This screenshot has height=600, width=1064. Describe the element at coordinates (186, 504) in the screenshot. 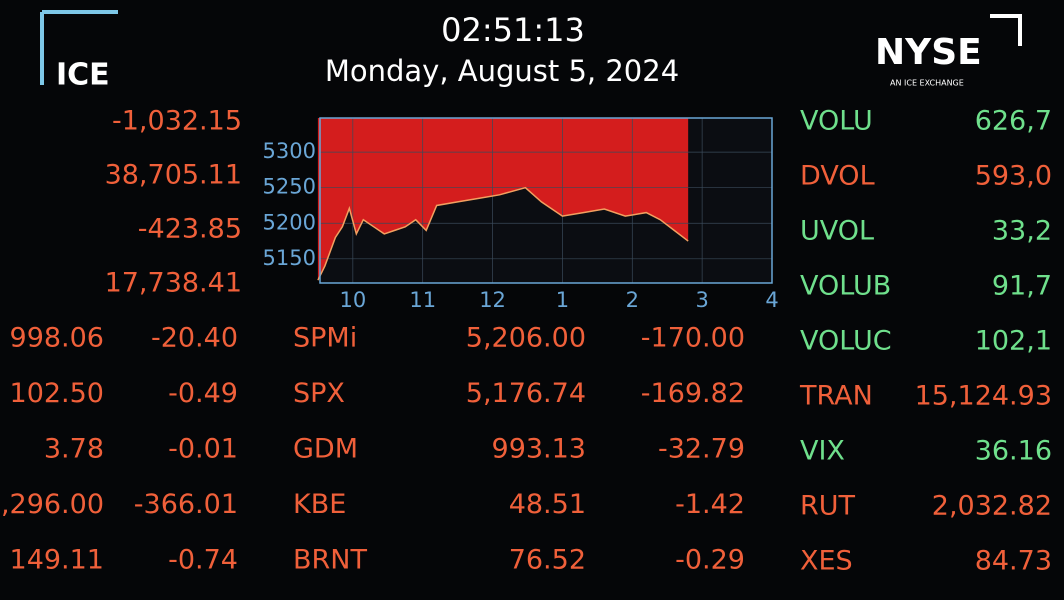

I see `quote-cell: -366.01` at that location.